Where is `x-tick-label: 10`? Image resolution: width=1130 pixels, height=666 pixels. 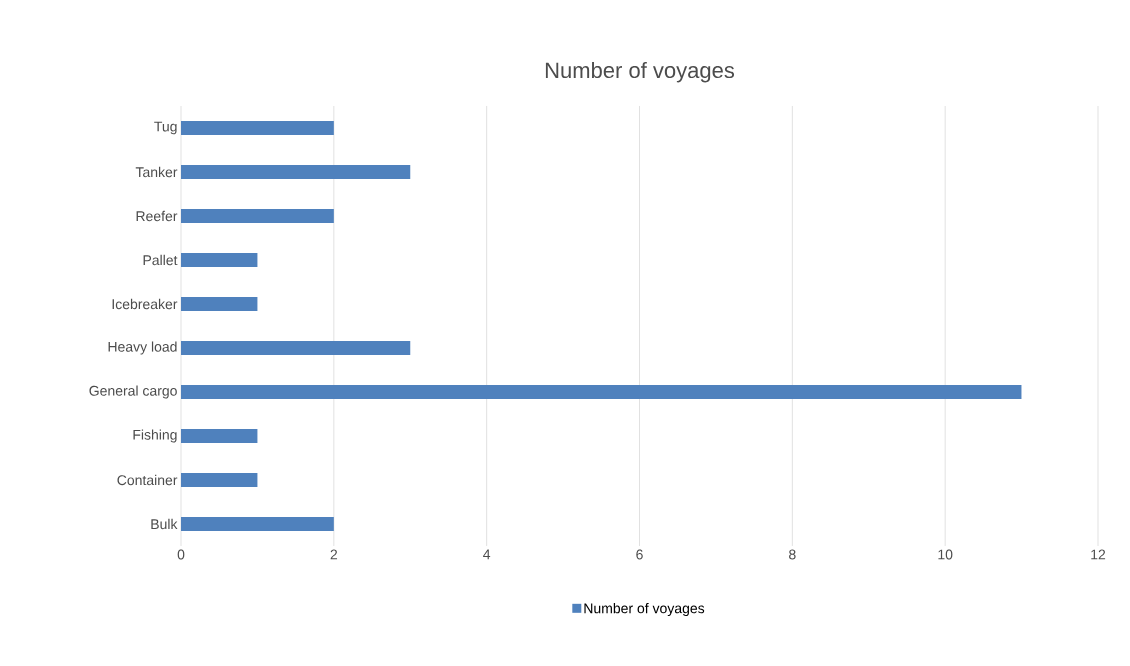
x-tick-label: 10 is located at coordinates (945, 554).